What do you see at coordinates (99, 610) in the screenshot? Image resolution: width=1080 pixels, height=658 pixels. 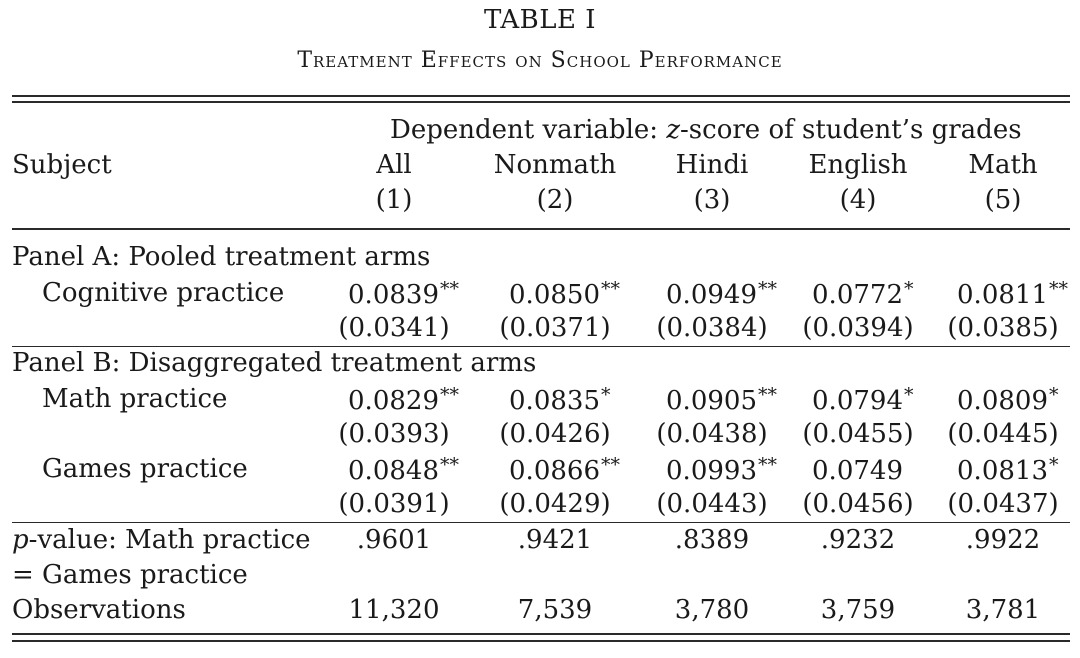 I see `observations-label: Observations` at bounding box center [99, 610].